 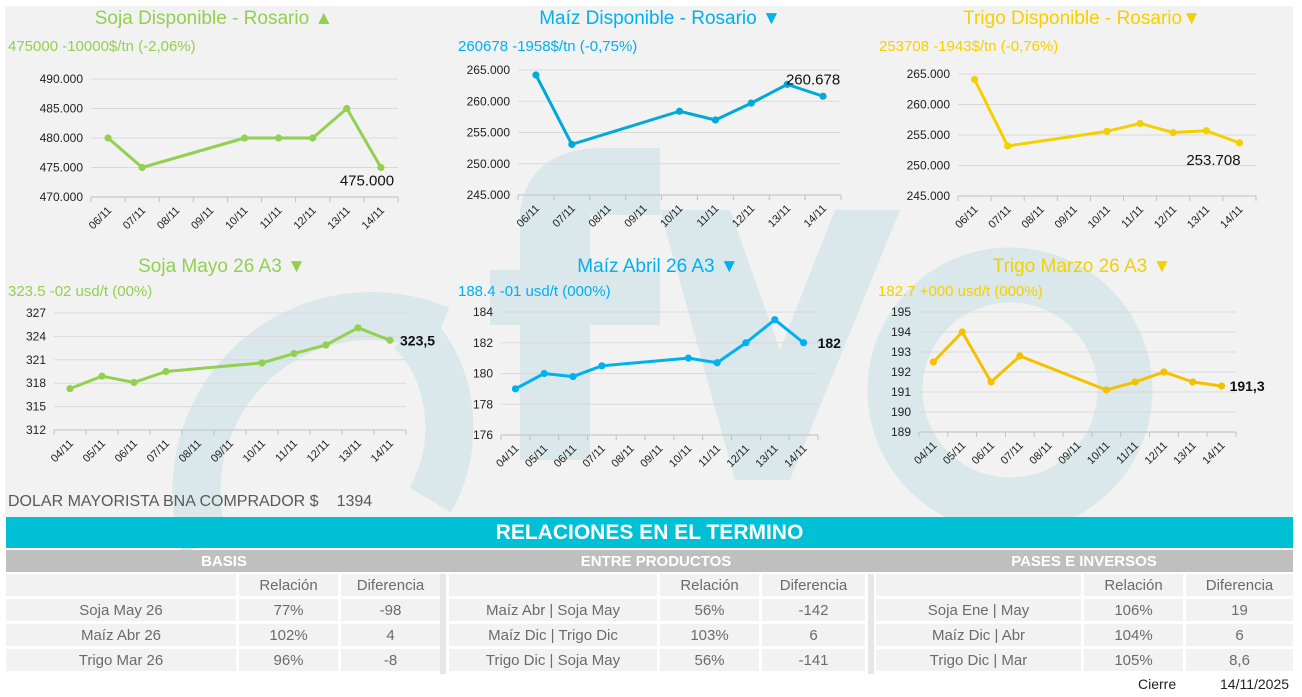 I want to click on y-tick-label: 327, so click(x=36, y=313).